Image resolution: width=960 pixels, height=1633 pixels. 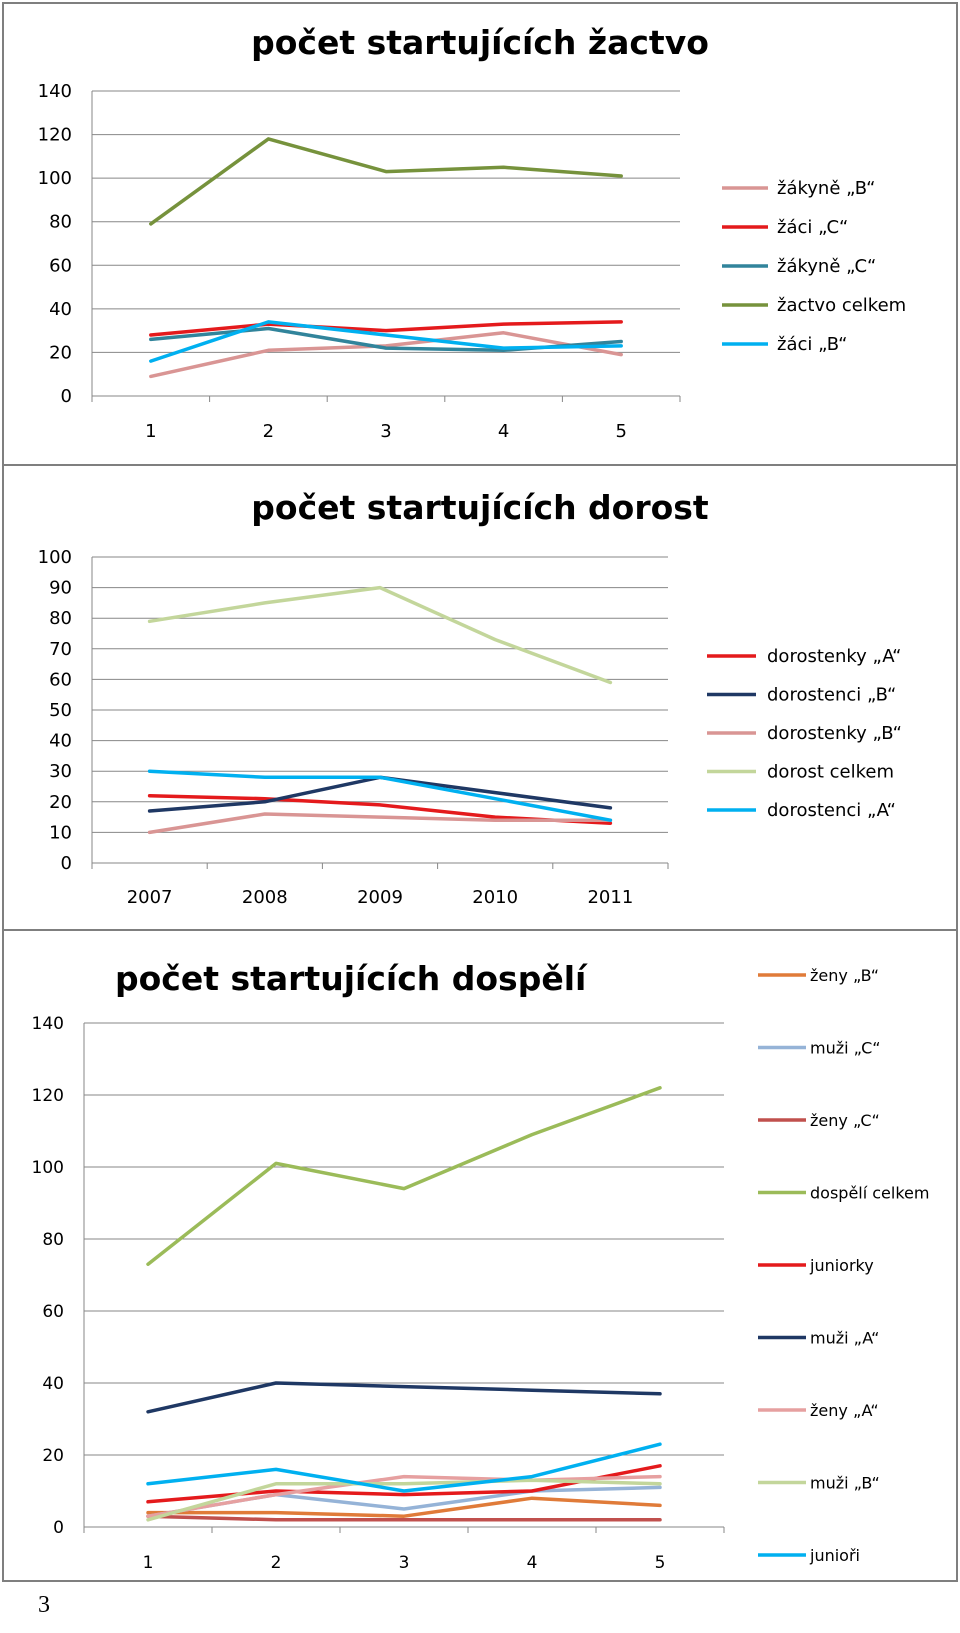 What do you see at coordinates (869, 1193) in the screenshot?
I see `legend-label: dospělí celkem` at bounding box center [869, 1193].